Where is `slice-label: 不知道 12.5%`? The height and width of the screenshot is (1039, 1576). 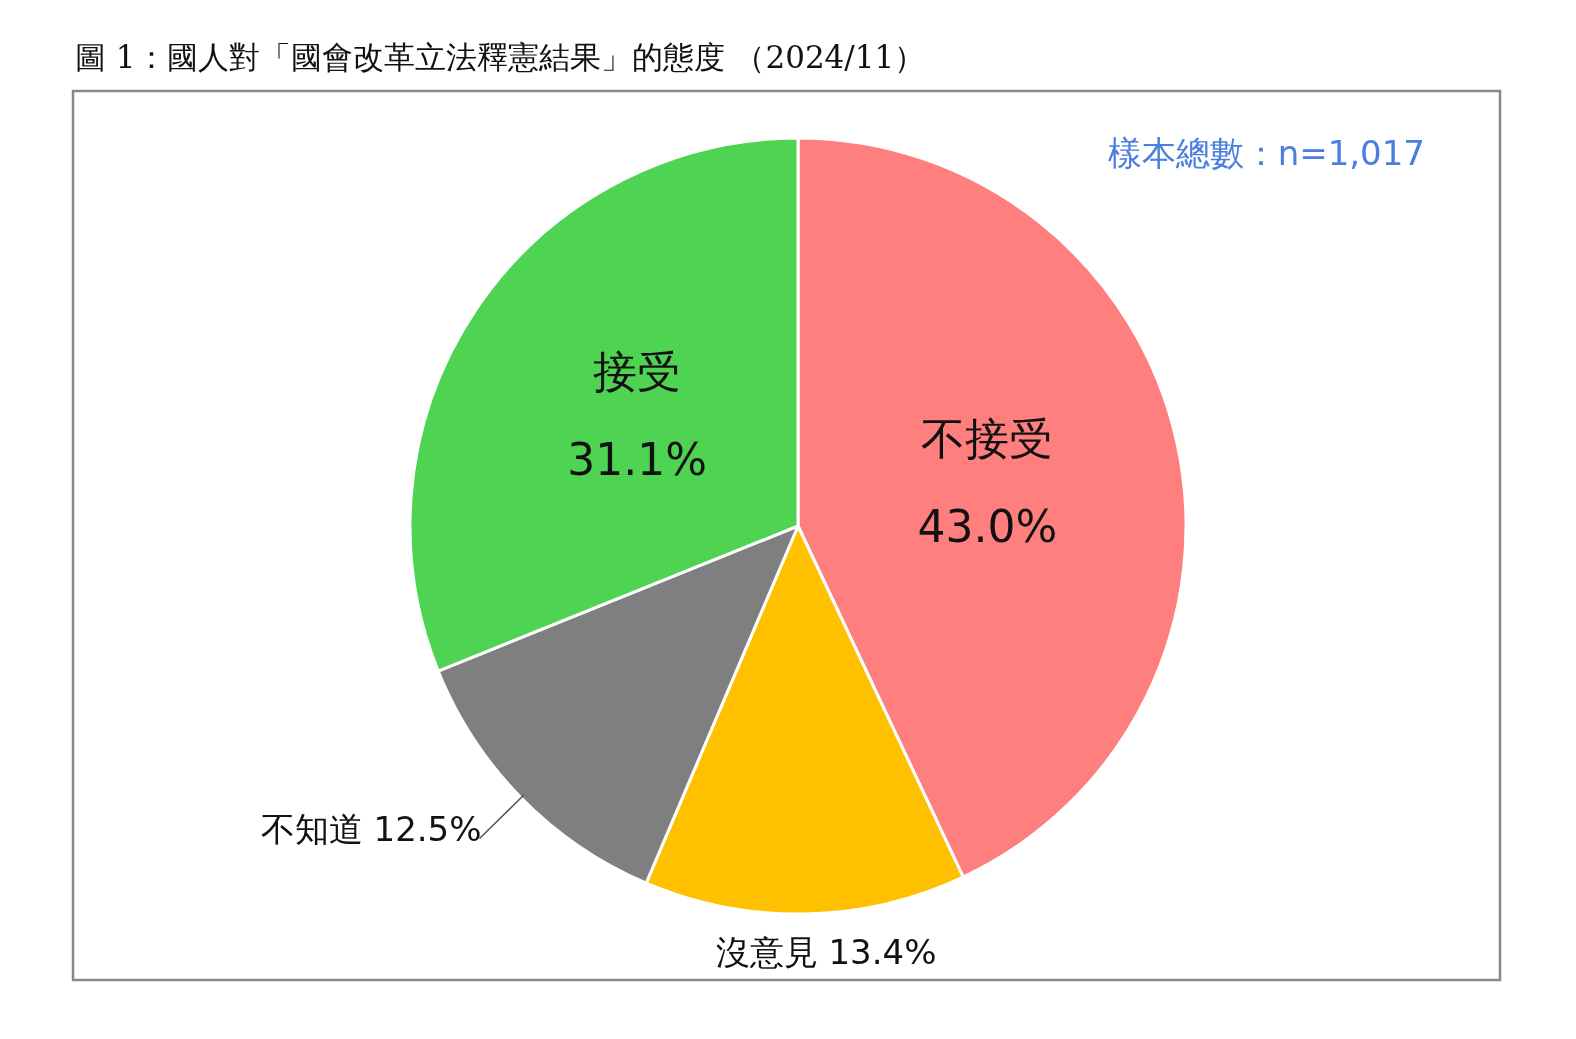 slice-label: 不知道 12.5% is located at coordinates (371, 828).